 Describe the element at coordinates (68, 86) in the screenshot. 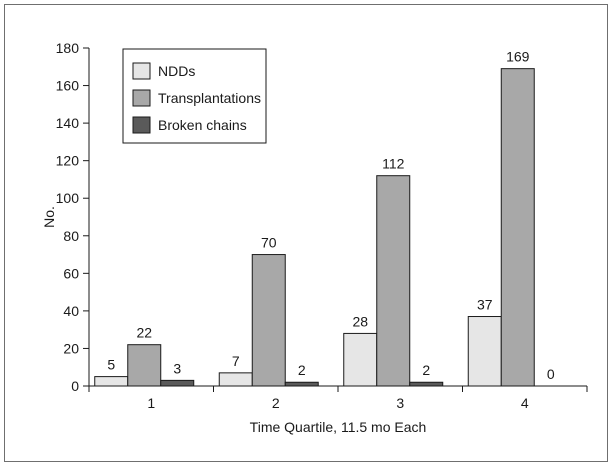

I see `y-tick-label-160: 160` at that location.